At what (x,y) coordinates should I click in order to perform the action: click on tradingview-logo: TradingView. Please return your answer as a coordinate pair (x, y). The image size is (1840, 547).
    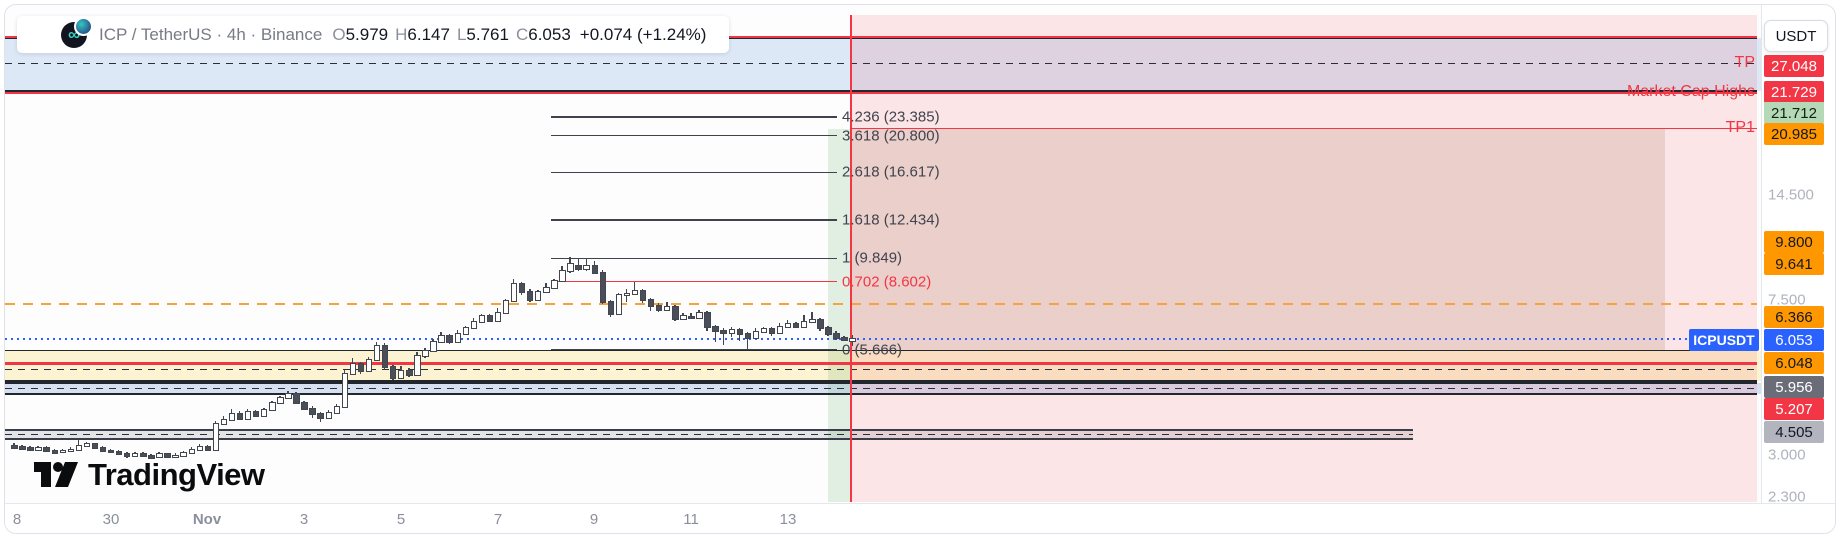
    Looking at the image, I should click on (149, 475).